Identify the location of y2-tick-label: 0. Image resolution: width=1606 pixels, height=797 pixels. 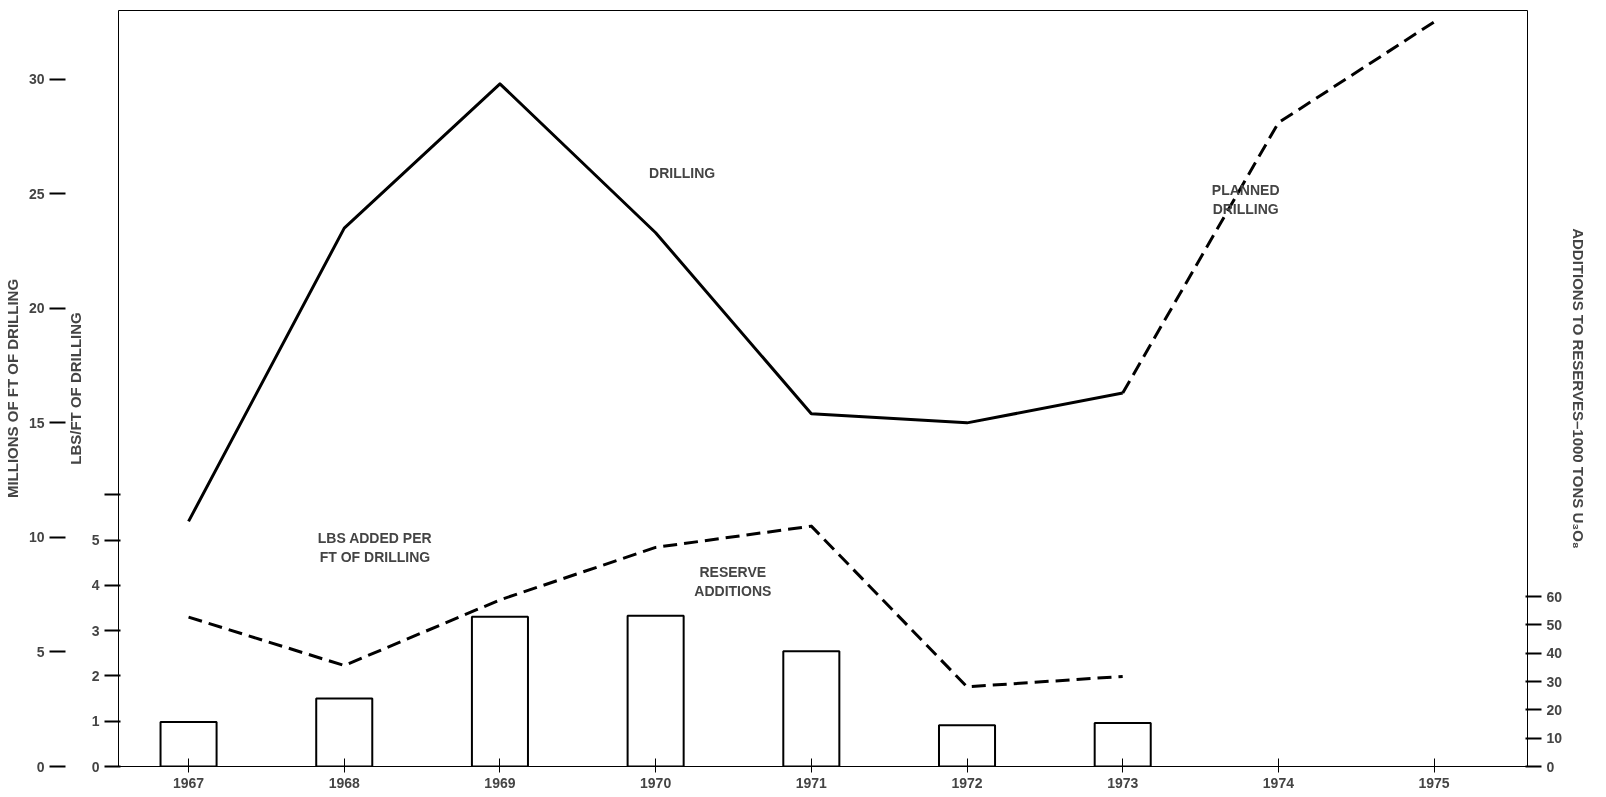
(95, 766).